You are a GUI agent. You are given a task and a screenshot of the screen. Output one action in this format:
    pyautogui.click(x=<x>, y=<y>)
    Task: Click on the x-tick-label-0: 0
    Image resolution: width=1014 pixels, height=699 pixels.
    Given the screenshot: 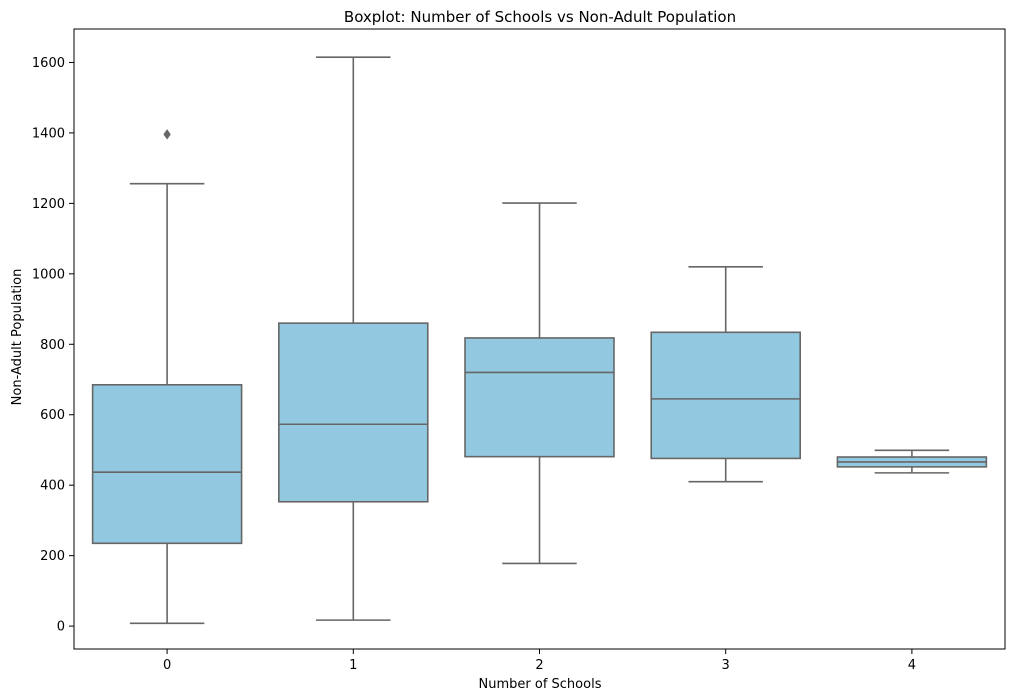 What is the action you would take?
    pyautogui.click(x=167, y=665)
    